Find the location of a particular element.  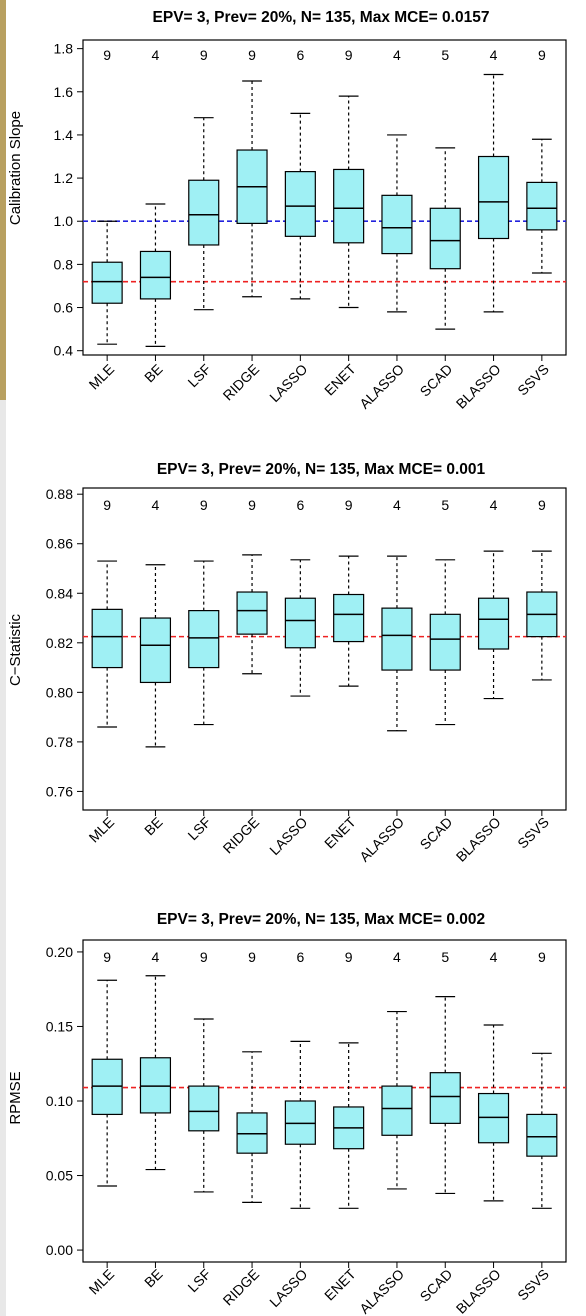

boxplot-lasso is located at coordinates (300, 628).